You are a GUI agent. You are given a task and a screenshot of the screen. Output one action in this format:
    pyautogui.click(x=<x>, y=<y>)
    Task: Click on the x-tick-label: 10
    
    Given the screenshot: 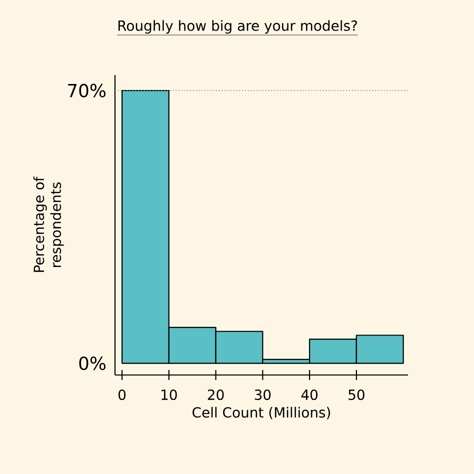 What is the action you would take?
    pyautogui.click(x=169, y=394)
    